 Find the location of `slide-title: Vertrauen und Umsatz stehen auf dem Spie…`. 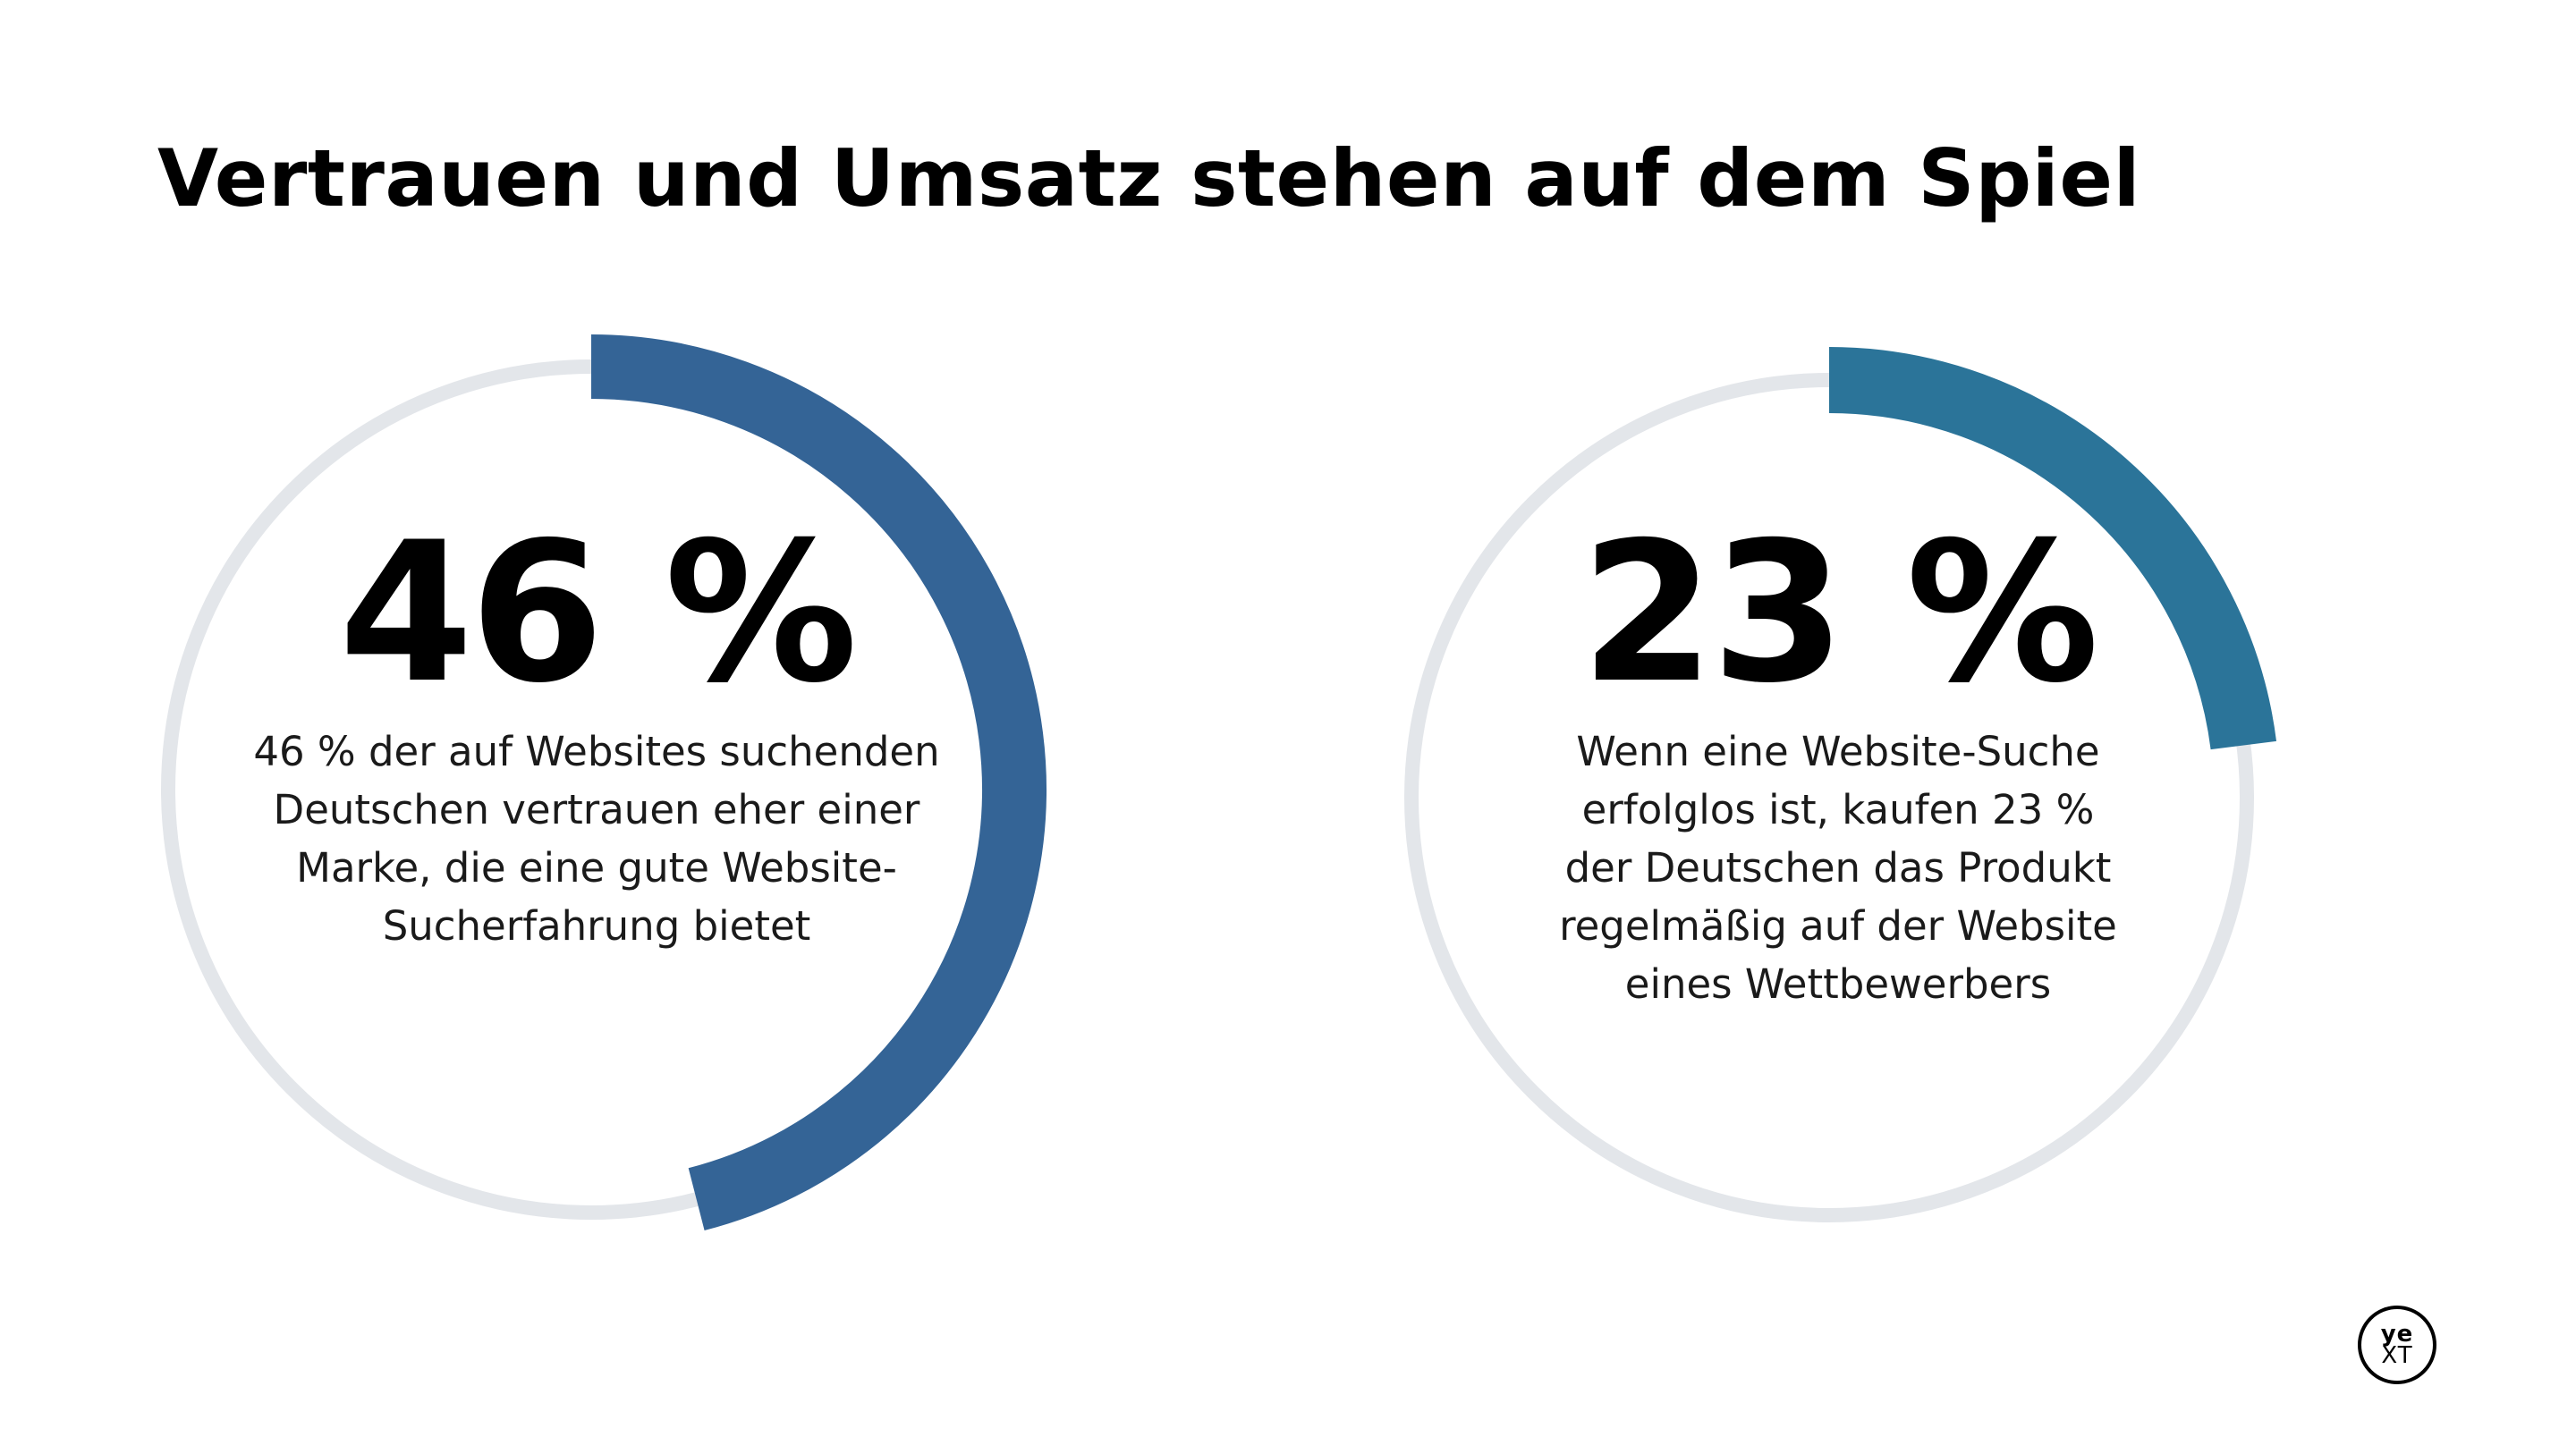

slide-title: Vertrauen und Umsatz stehen auf dem Spie… is located at coordinates (1149, 178).